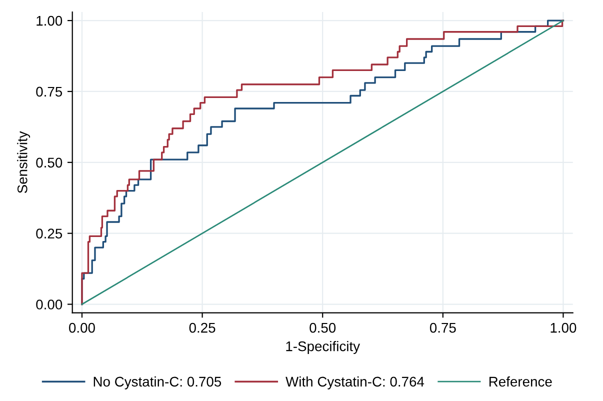 The width and height of the screenshot is (603, 401). What do you see at coordinates (323, 347) in the screenshot?
I see `x-axis-title: 1-Specificity` at bounding box center [323, 347].